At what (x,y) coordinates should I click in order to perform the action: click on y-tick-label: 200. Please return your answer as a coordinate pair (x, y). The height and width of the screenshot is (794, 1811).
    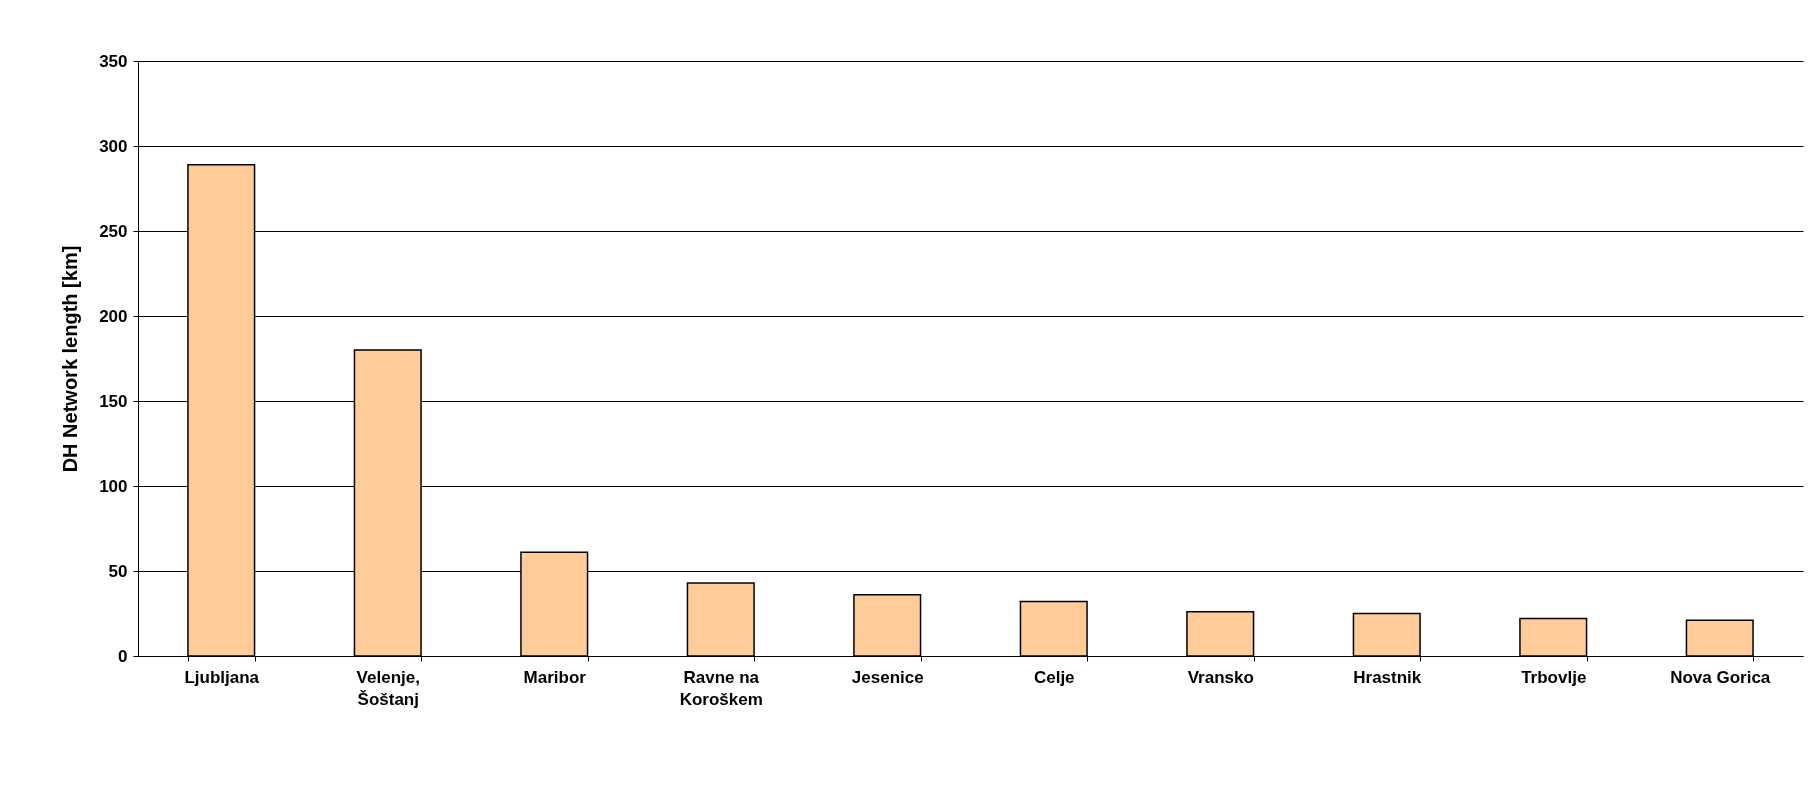
    Looking at the image, I should click on (113, 316).